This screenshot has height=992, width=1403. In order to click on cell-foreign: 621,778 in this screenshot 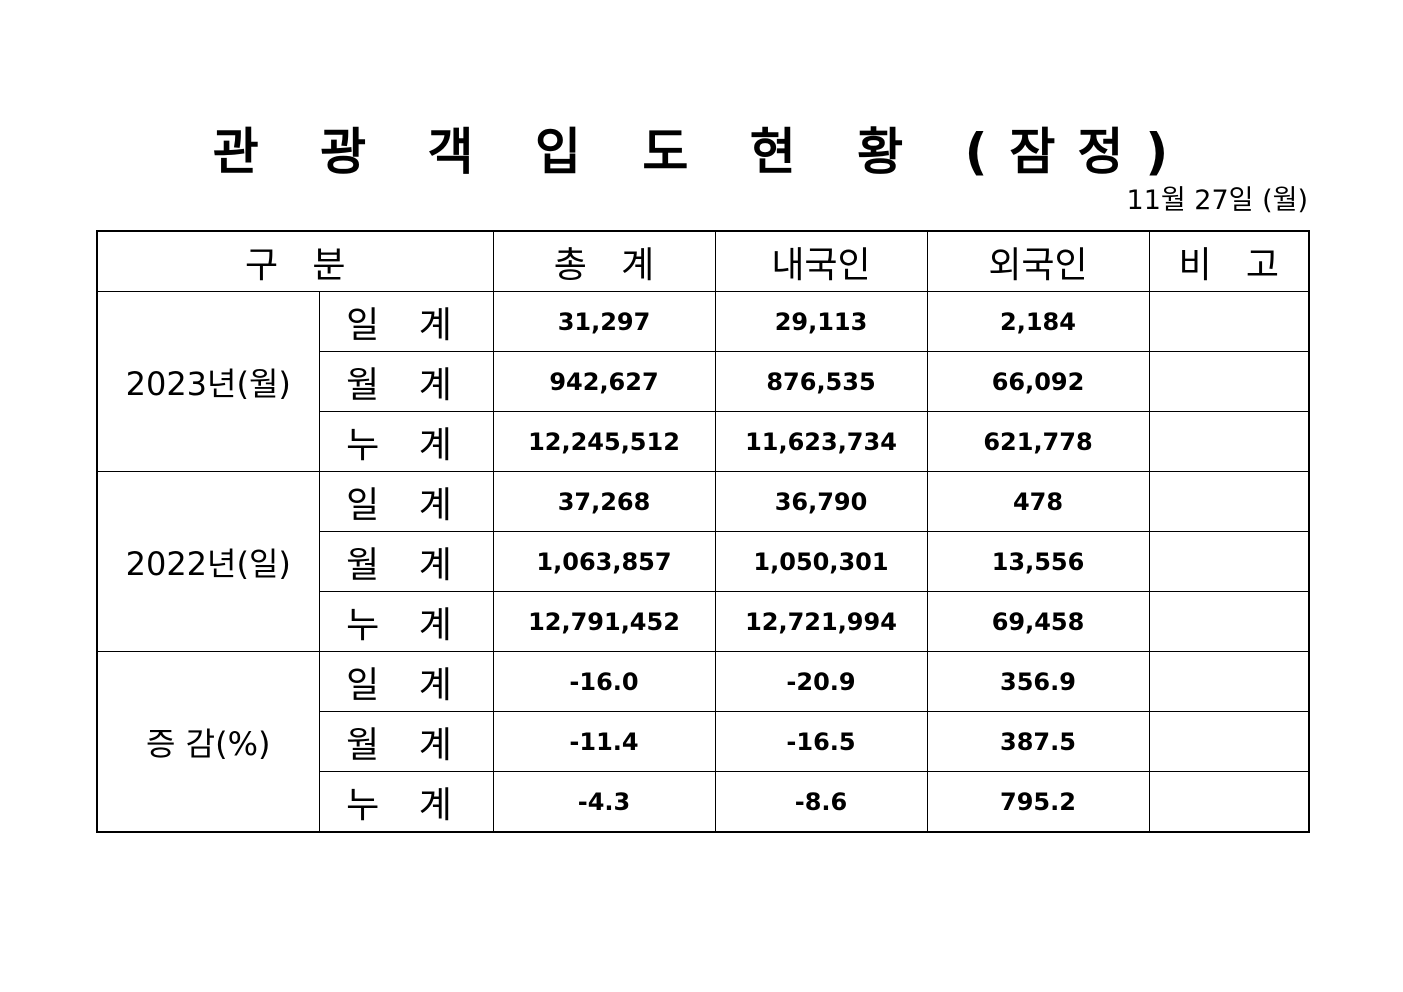, I will do `click(1038, 441)`.